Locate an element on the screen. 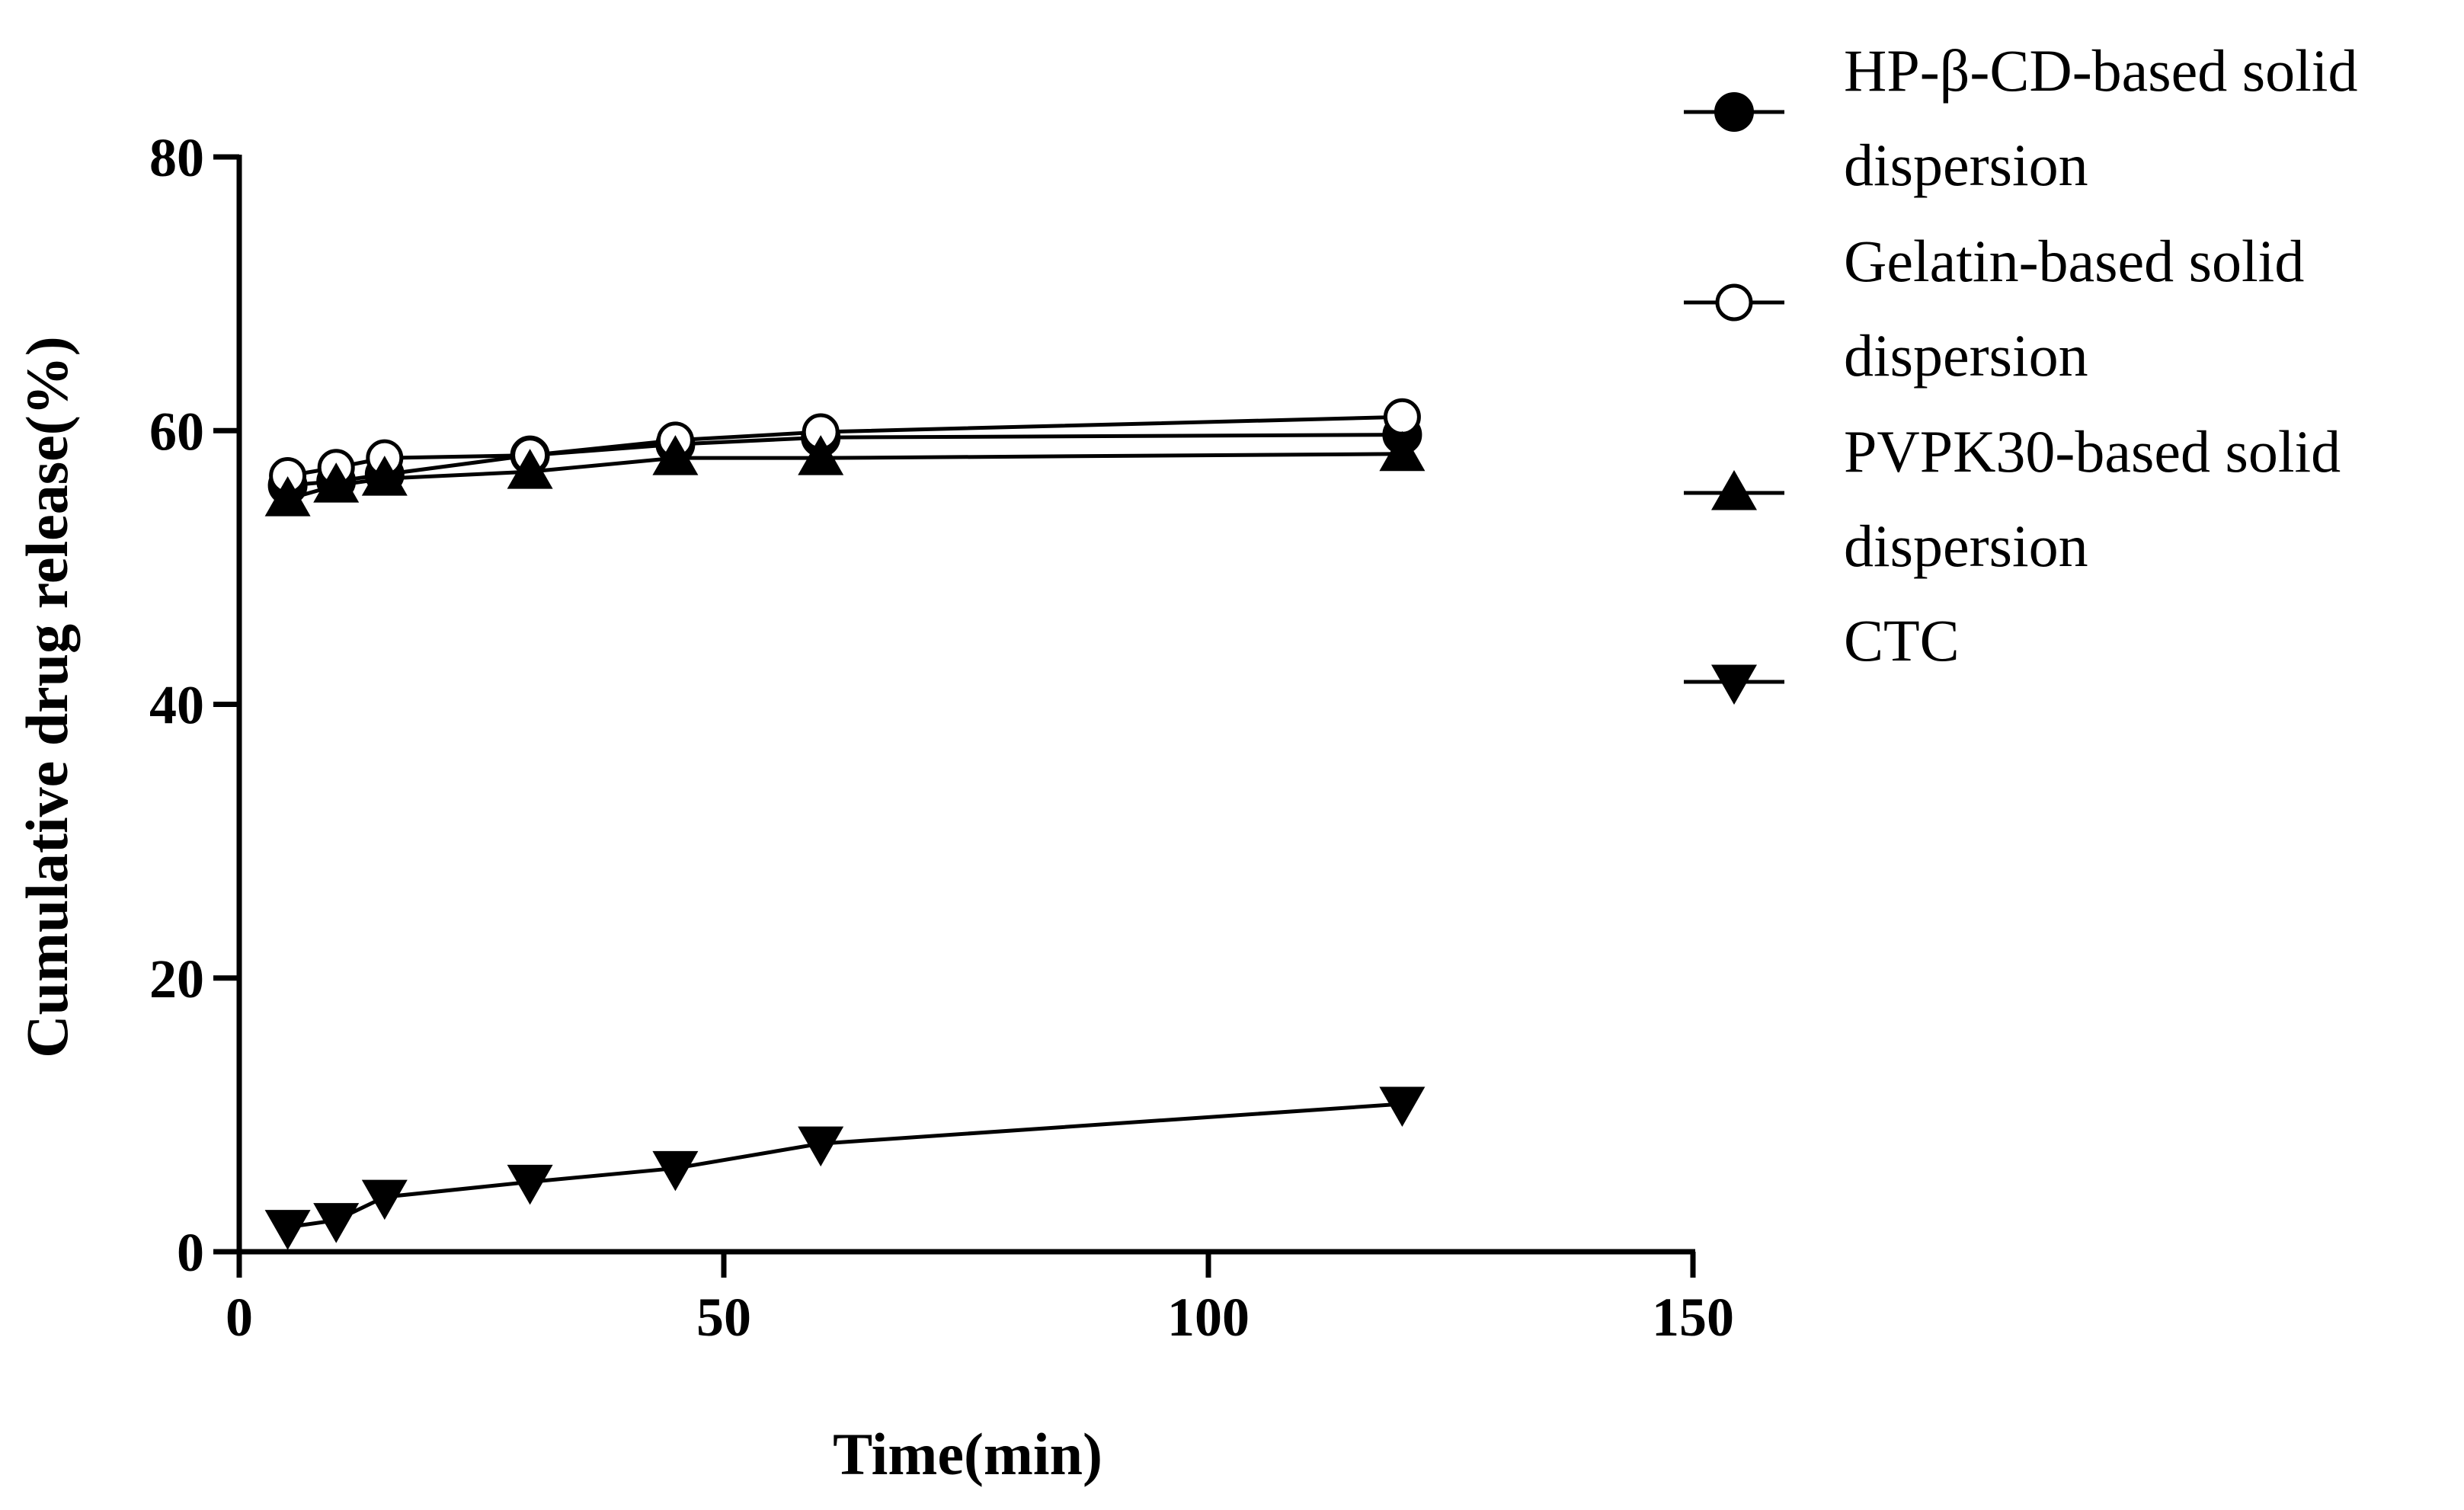  x-tick-label: 100 is located at coordinates (1208, 1317).